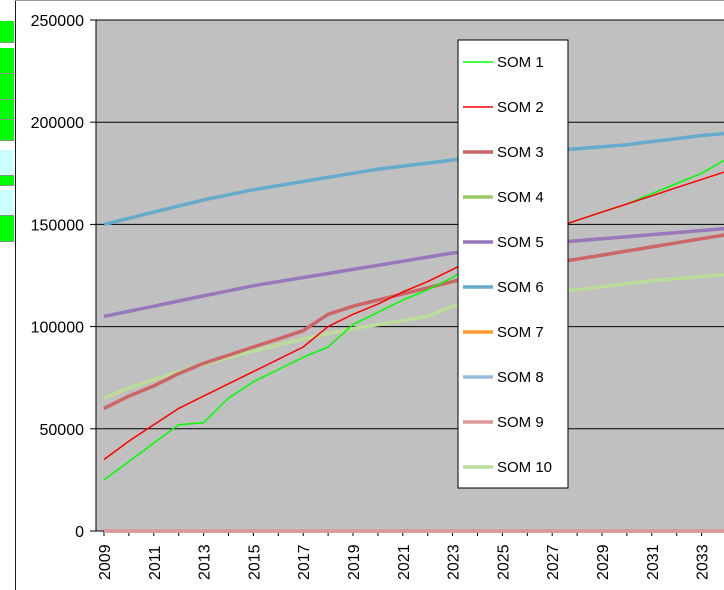 Image resolution: width=724 pixels, height=590 pixels. I want to click on x-tick-label: 2027, so click(553, 562).